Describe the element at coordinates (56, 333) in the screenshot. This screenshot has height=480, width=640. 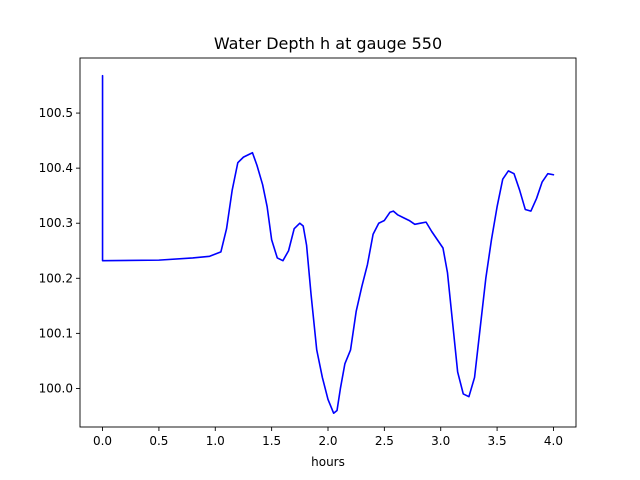
I see `y-tick-label-1: 100.1` at that location.